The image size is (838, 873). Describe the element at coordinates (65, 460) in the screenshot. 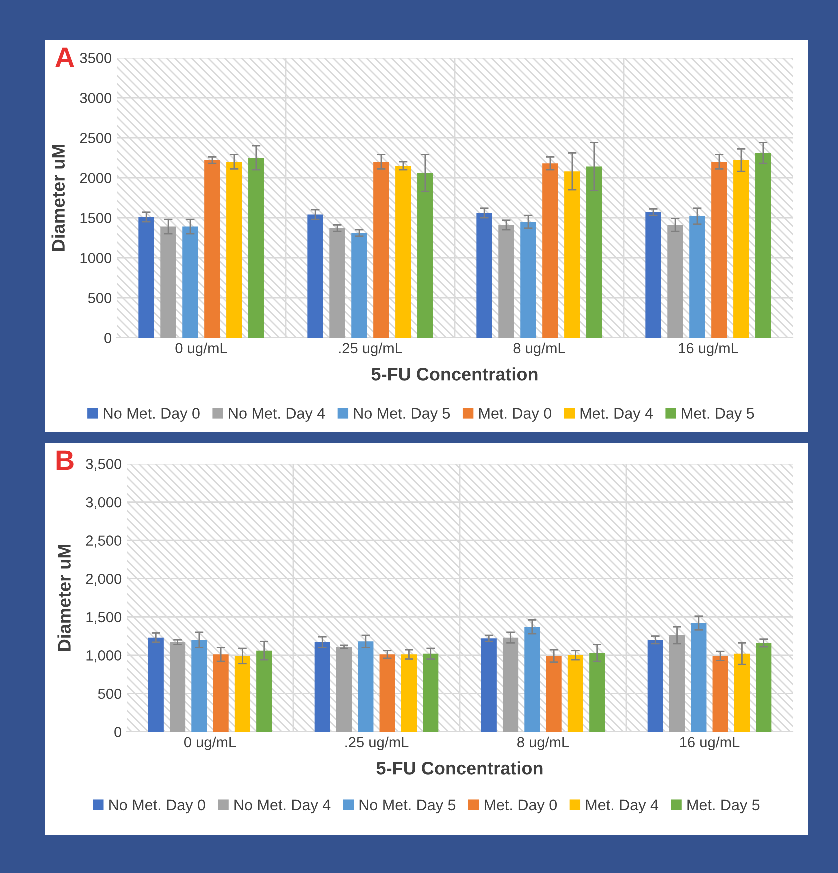

I see `text: B` at that location.